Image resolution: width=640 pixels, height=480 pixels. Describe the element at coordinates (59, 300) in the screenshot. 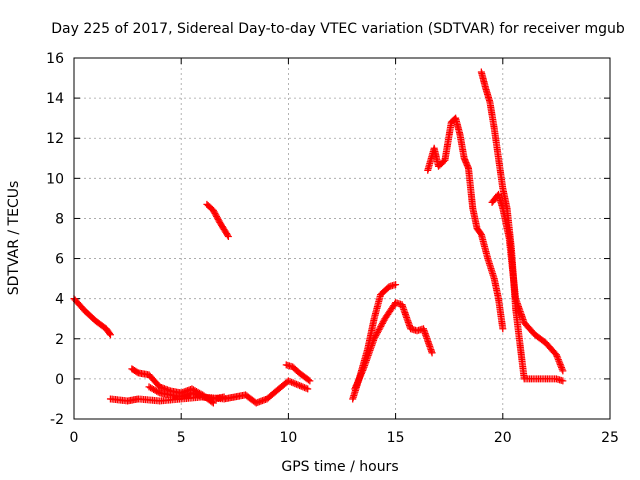

I see `y-tick-label: 4` at that location.